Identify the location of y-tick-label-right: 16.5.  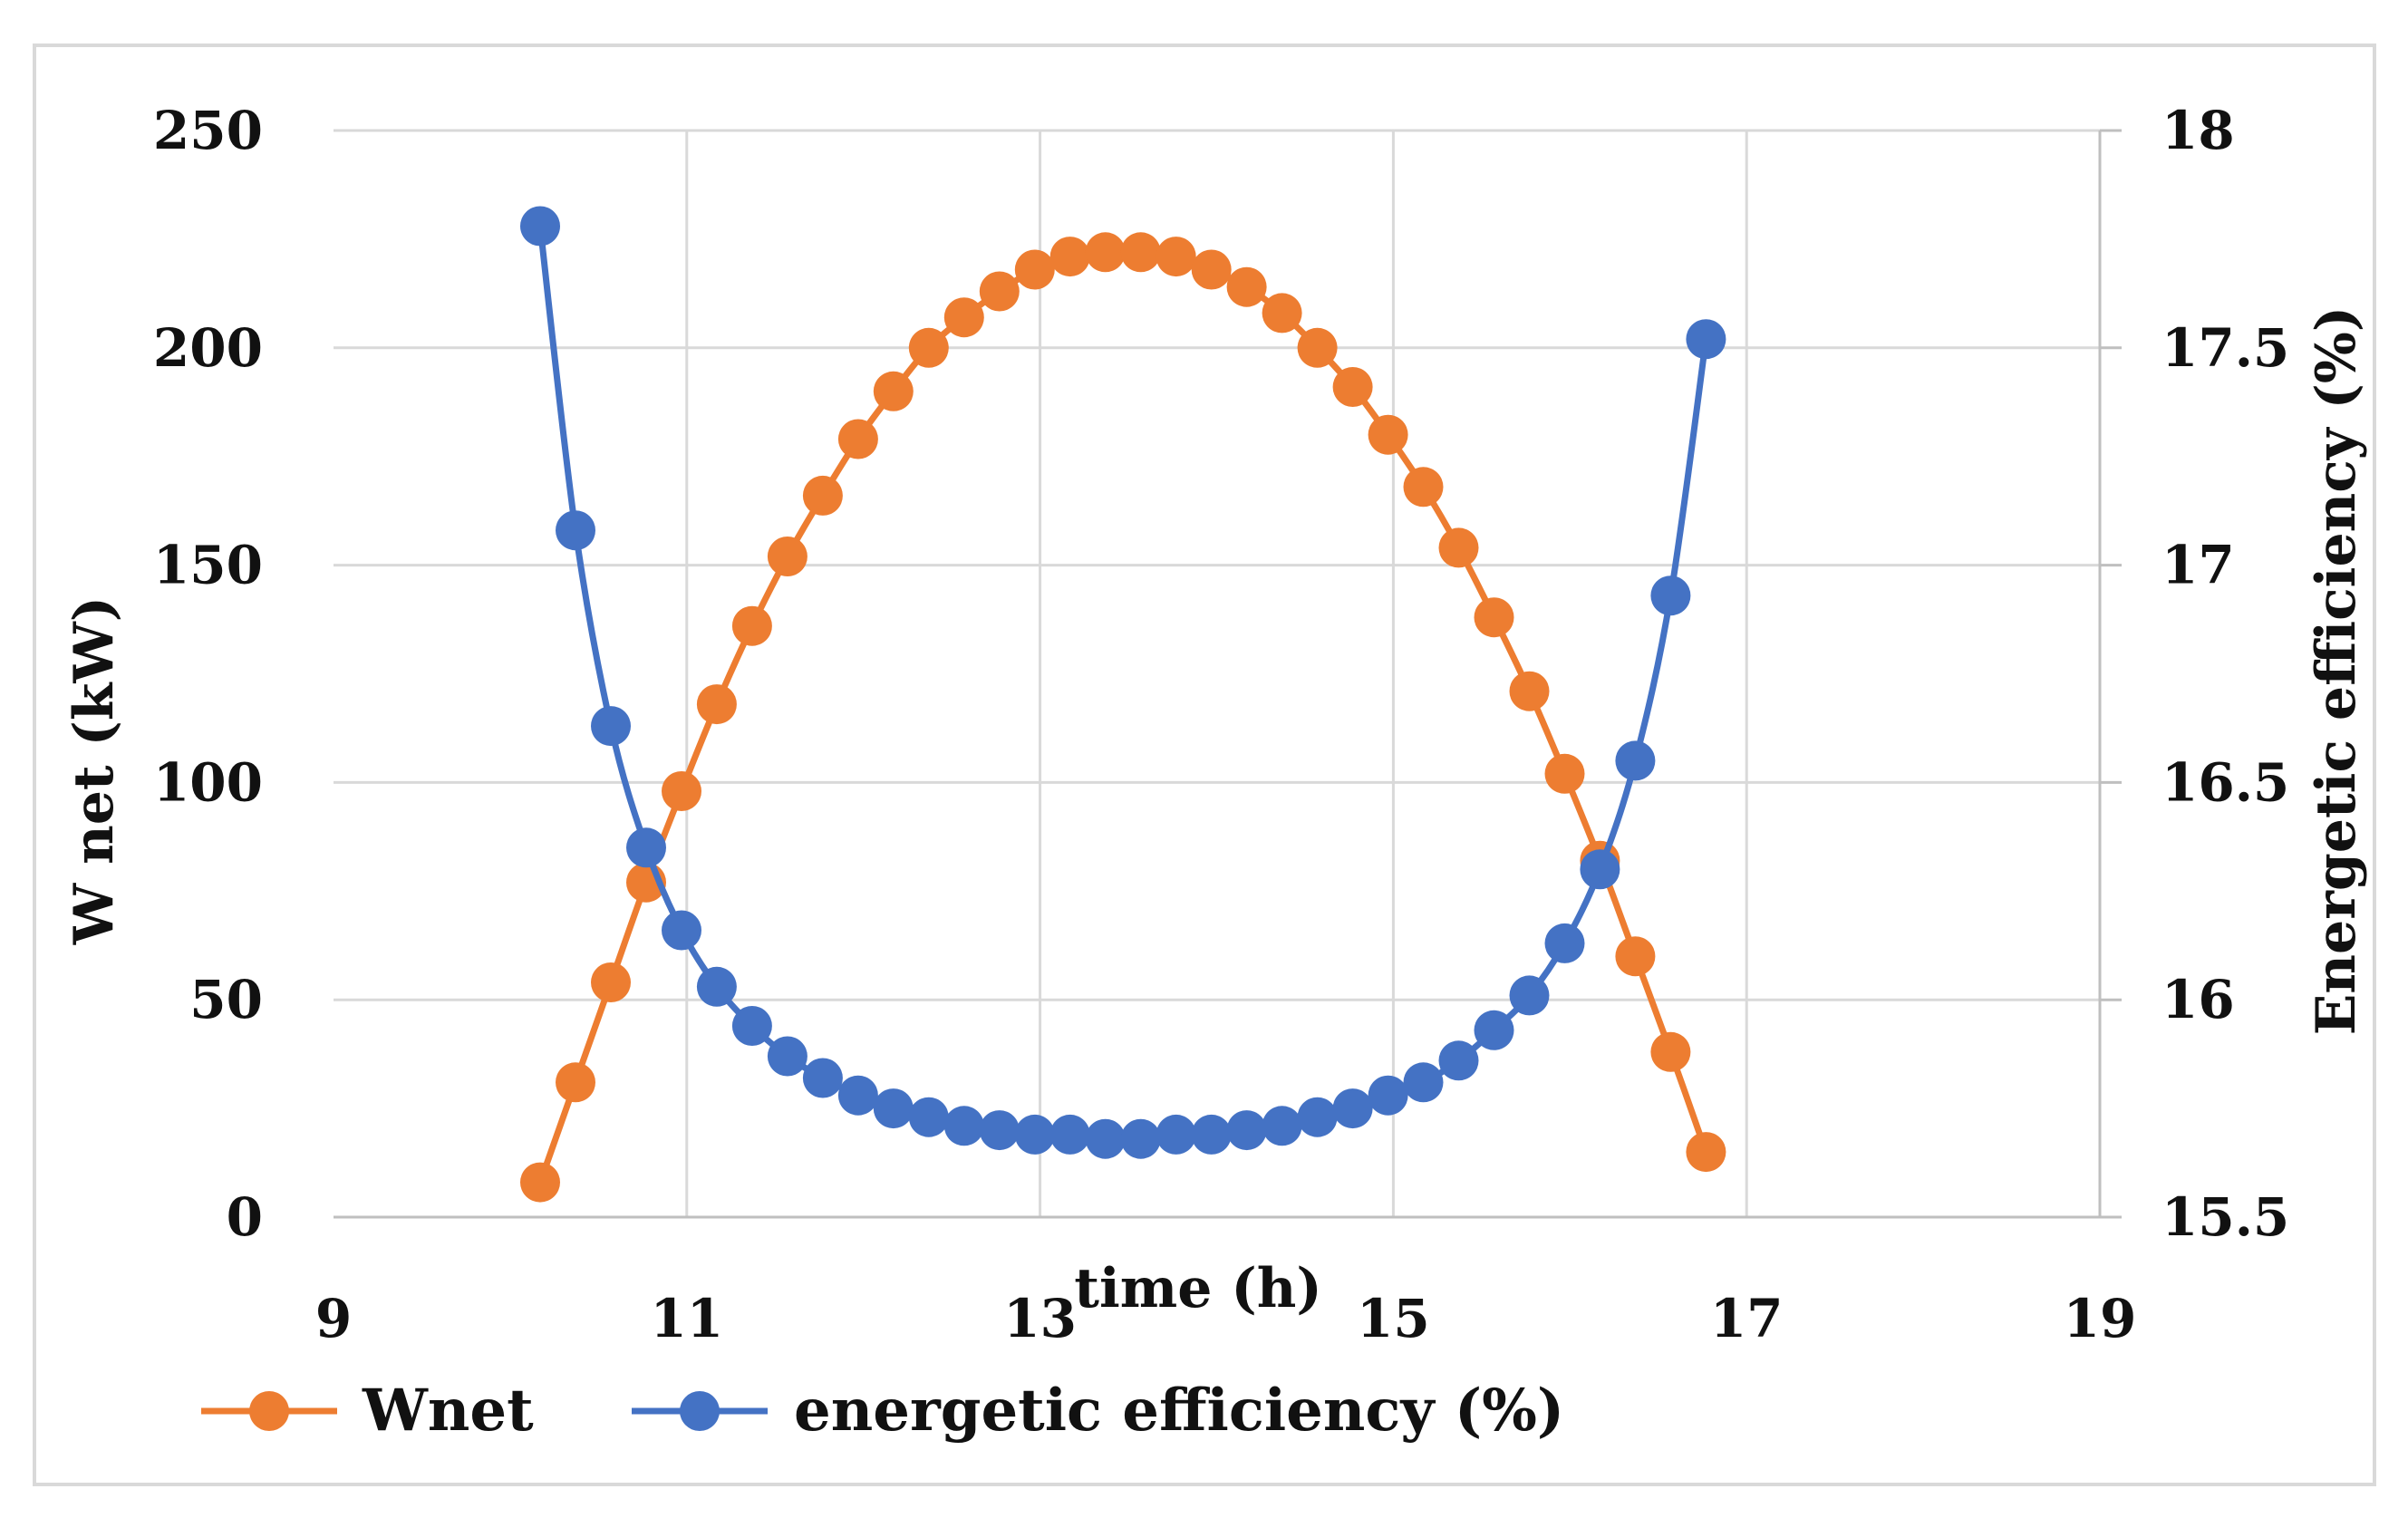
(2225, 782).